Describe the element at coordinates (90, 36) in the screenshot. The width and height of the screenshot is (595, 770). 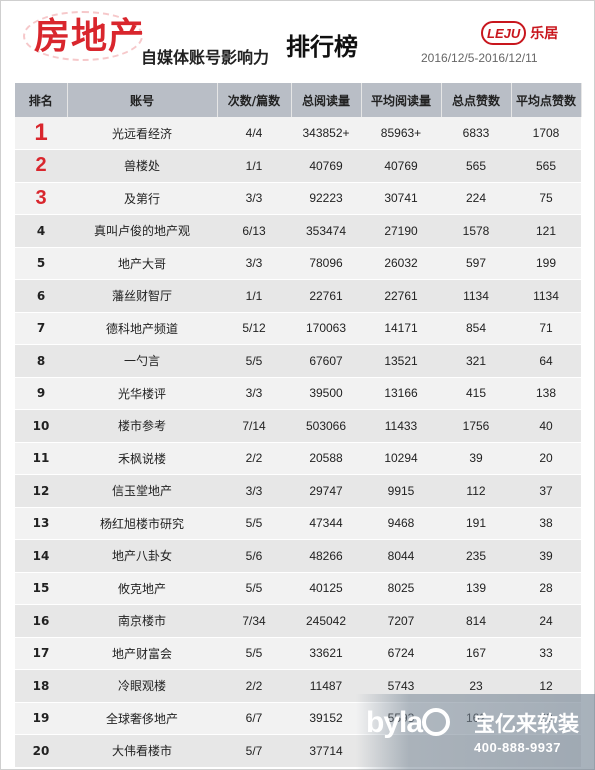
I see `title-main: 房地产` at that location.